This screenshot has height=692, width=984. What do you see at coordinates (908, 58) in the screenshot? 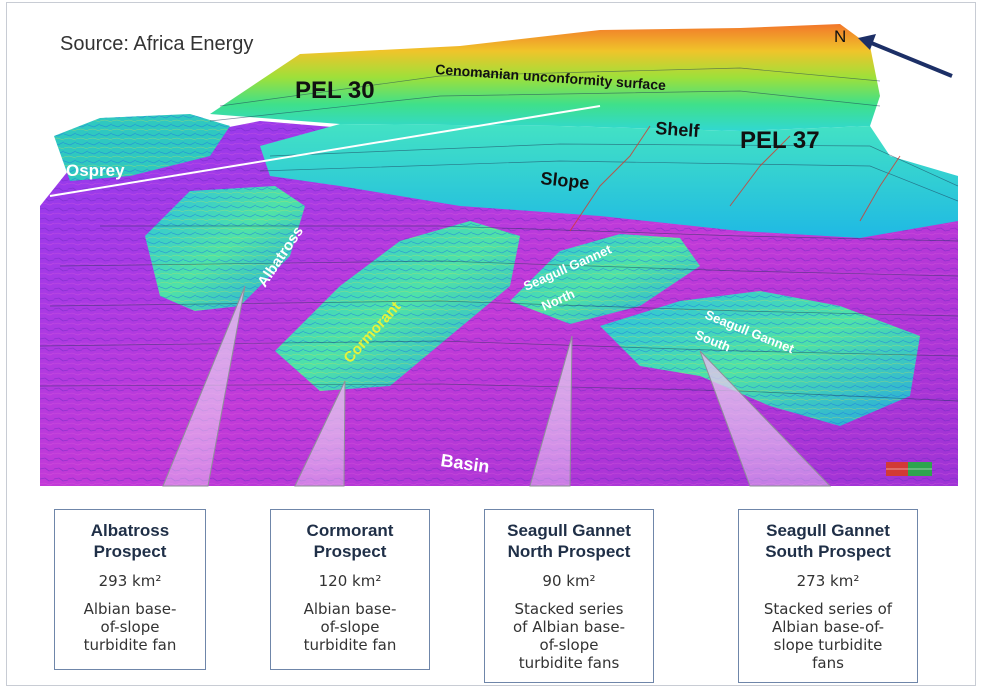
I see `north-arrow-icon` at bounding box center [908, 58].